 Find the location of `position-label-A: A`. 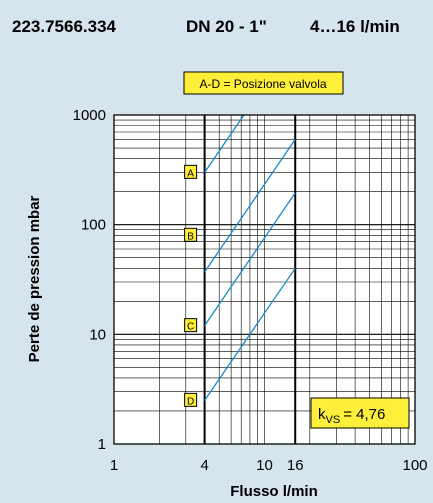

position-label-A: A is located at coordinates (190, 173).